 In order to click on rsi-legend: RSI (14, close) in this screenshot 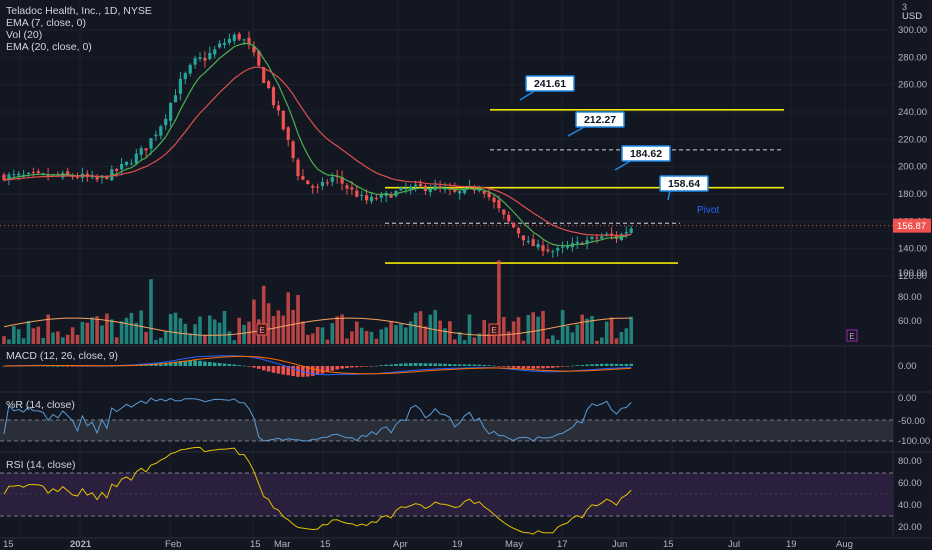, I will do `click(41, 465)`.